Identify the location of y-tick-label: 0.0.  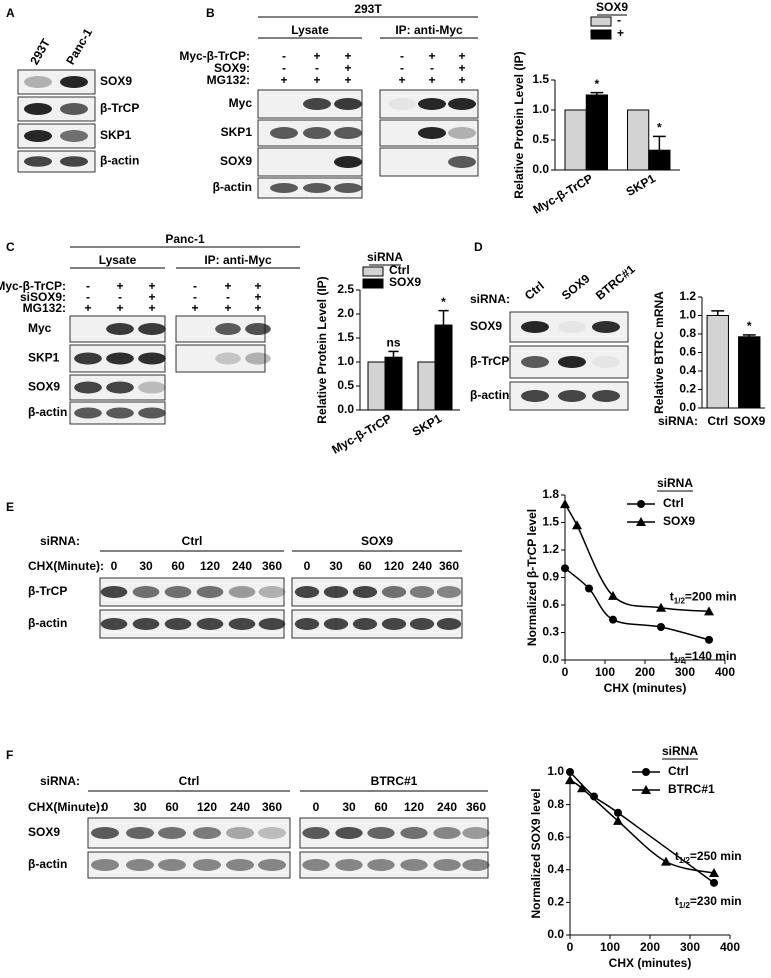
(687, 407).